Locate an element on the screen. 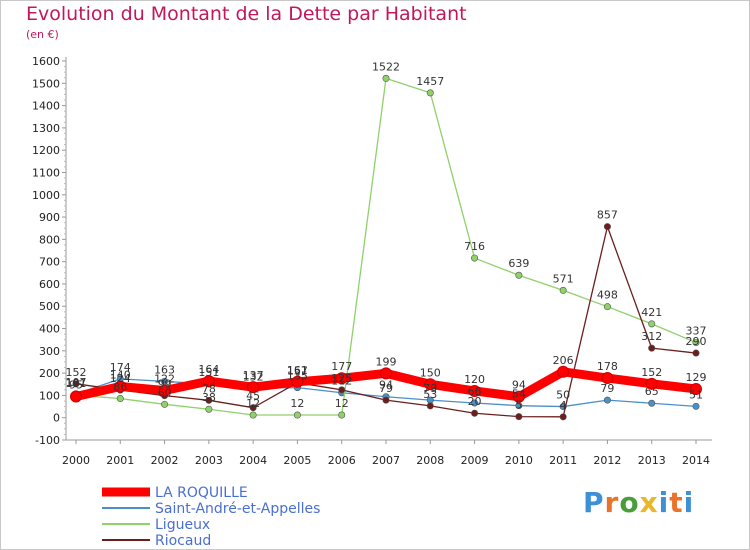 The height and width of the screenshot is (550, 750). x-tick-label: 2003 is located at coordinates (209, 460).